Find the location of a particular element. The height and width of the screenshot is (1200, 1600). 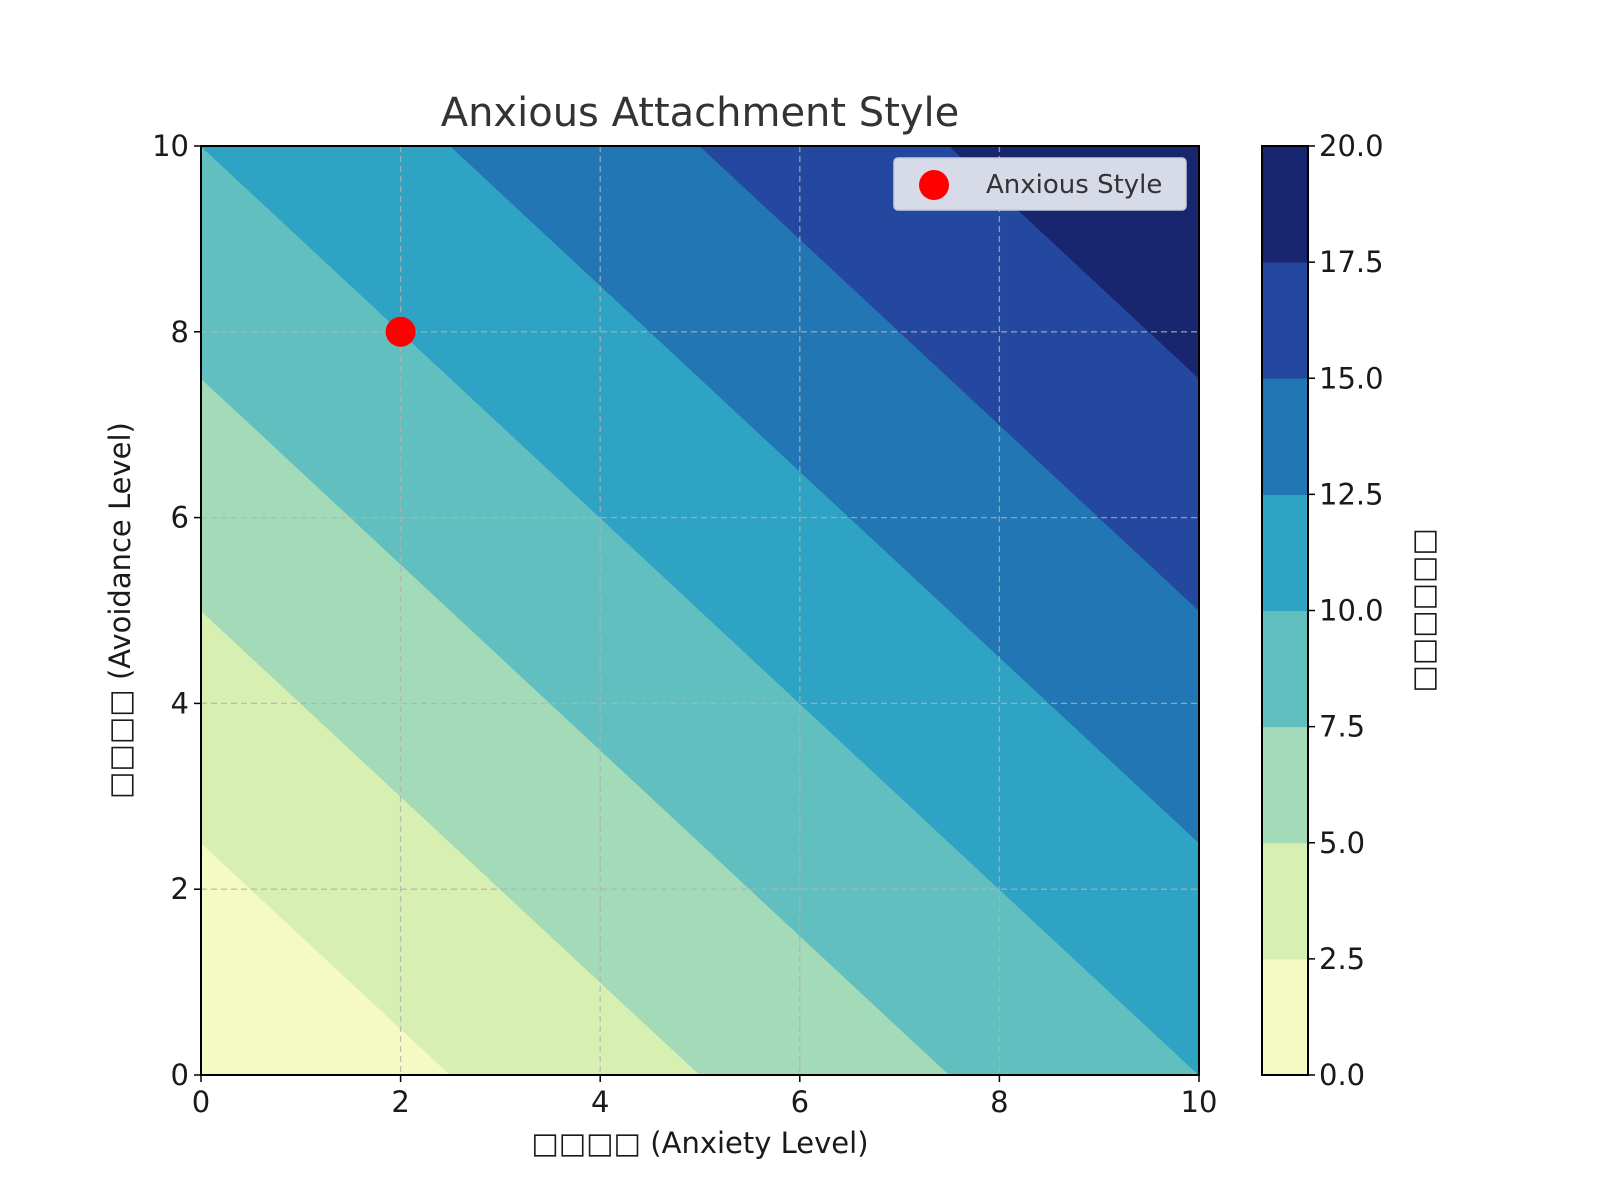

colorbar-tick-label-7: 17.5 is located at coordinates (1351, 262).